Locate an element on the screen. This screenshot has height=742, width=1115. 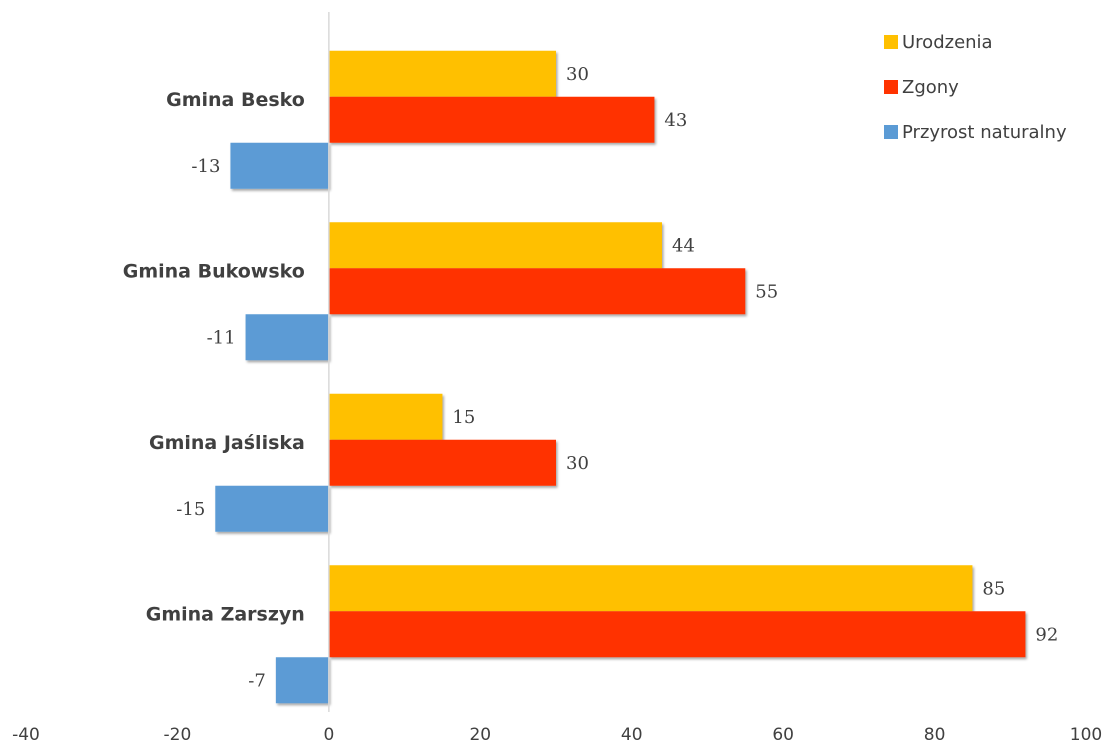
bar-zgony-gmina-zarszyn is located at coordinates (677, 634).